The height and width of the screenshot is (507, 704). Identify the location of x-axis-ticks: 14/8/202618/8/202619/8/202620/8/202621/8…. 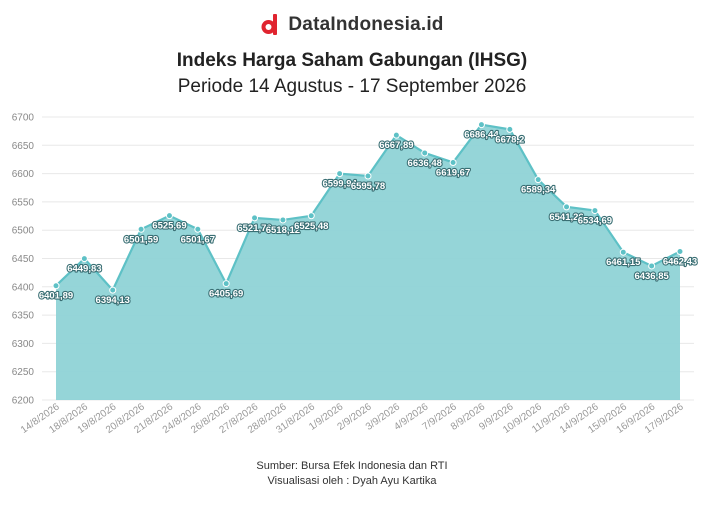
(352, 418).